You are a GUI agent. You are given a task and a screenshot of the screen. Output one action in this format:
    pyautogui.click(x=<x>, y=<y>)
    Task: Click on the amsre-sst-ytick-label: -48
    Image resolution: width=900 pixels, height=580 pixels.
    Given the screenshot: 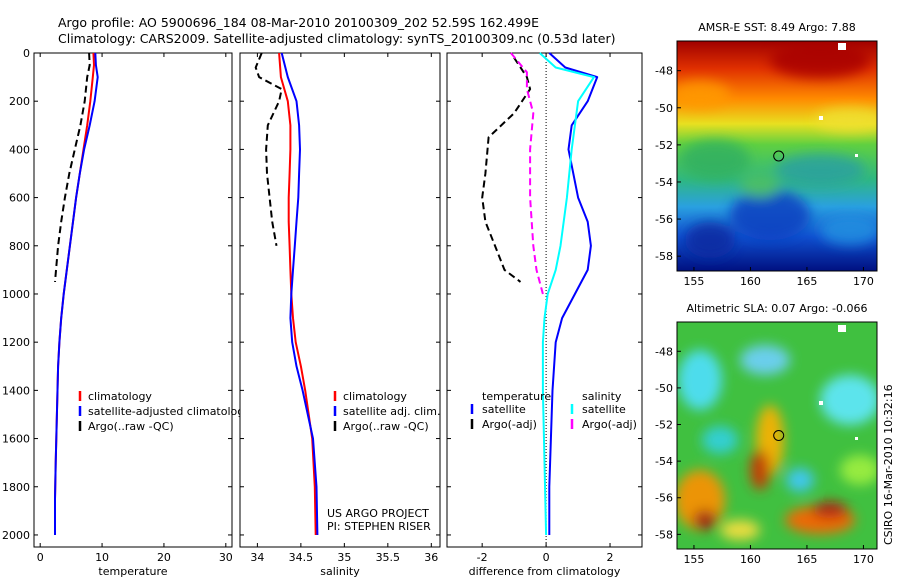 What is the action you would take?
    pyautogui.click(x=664, y=71)
    